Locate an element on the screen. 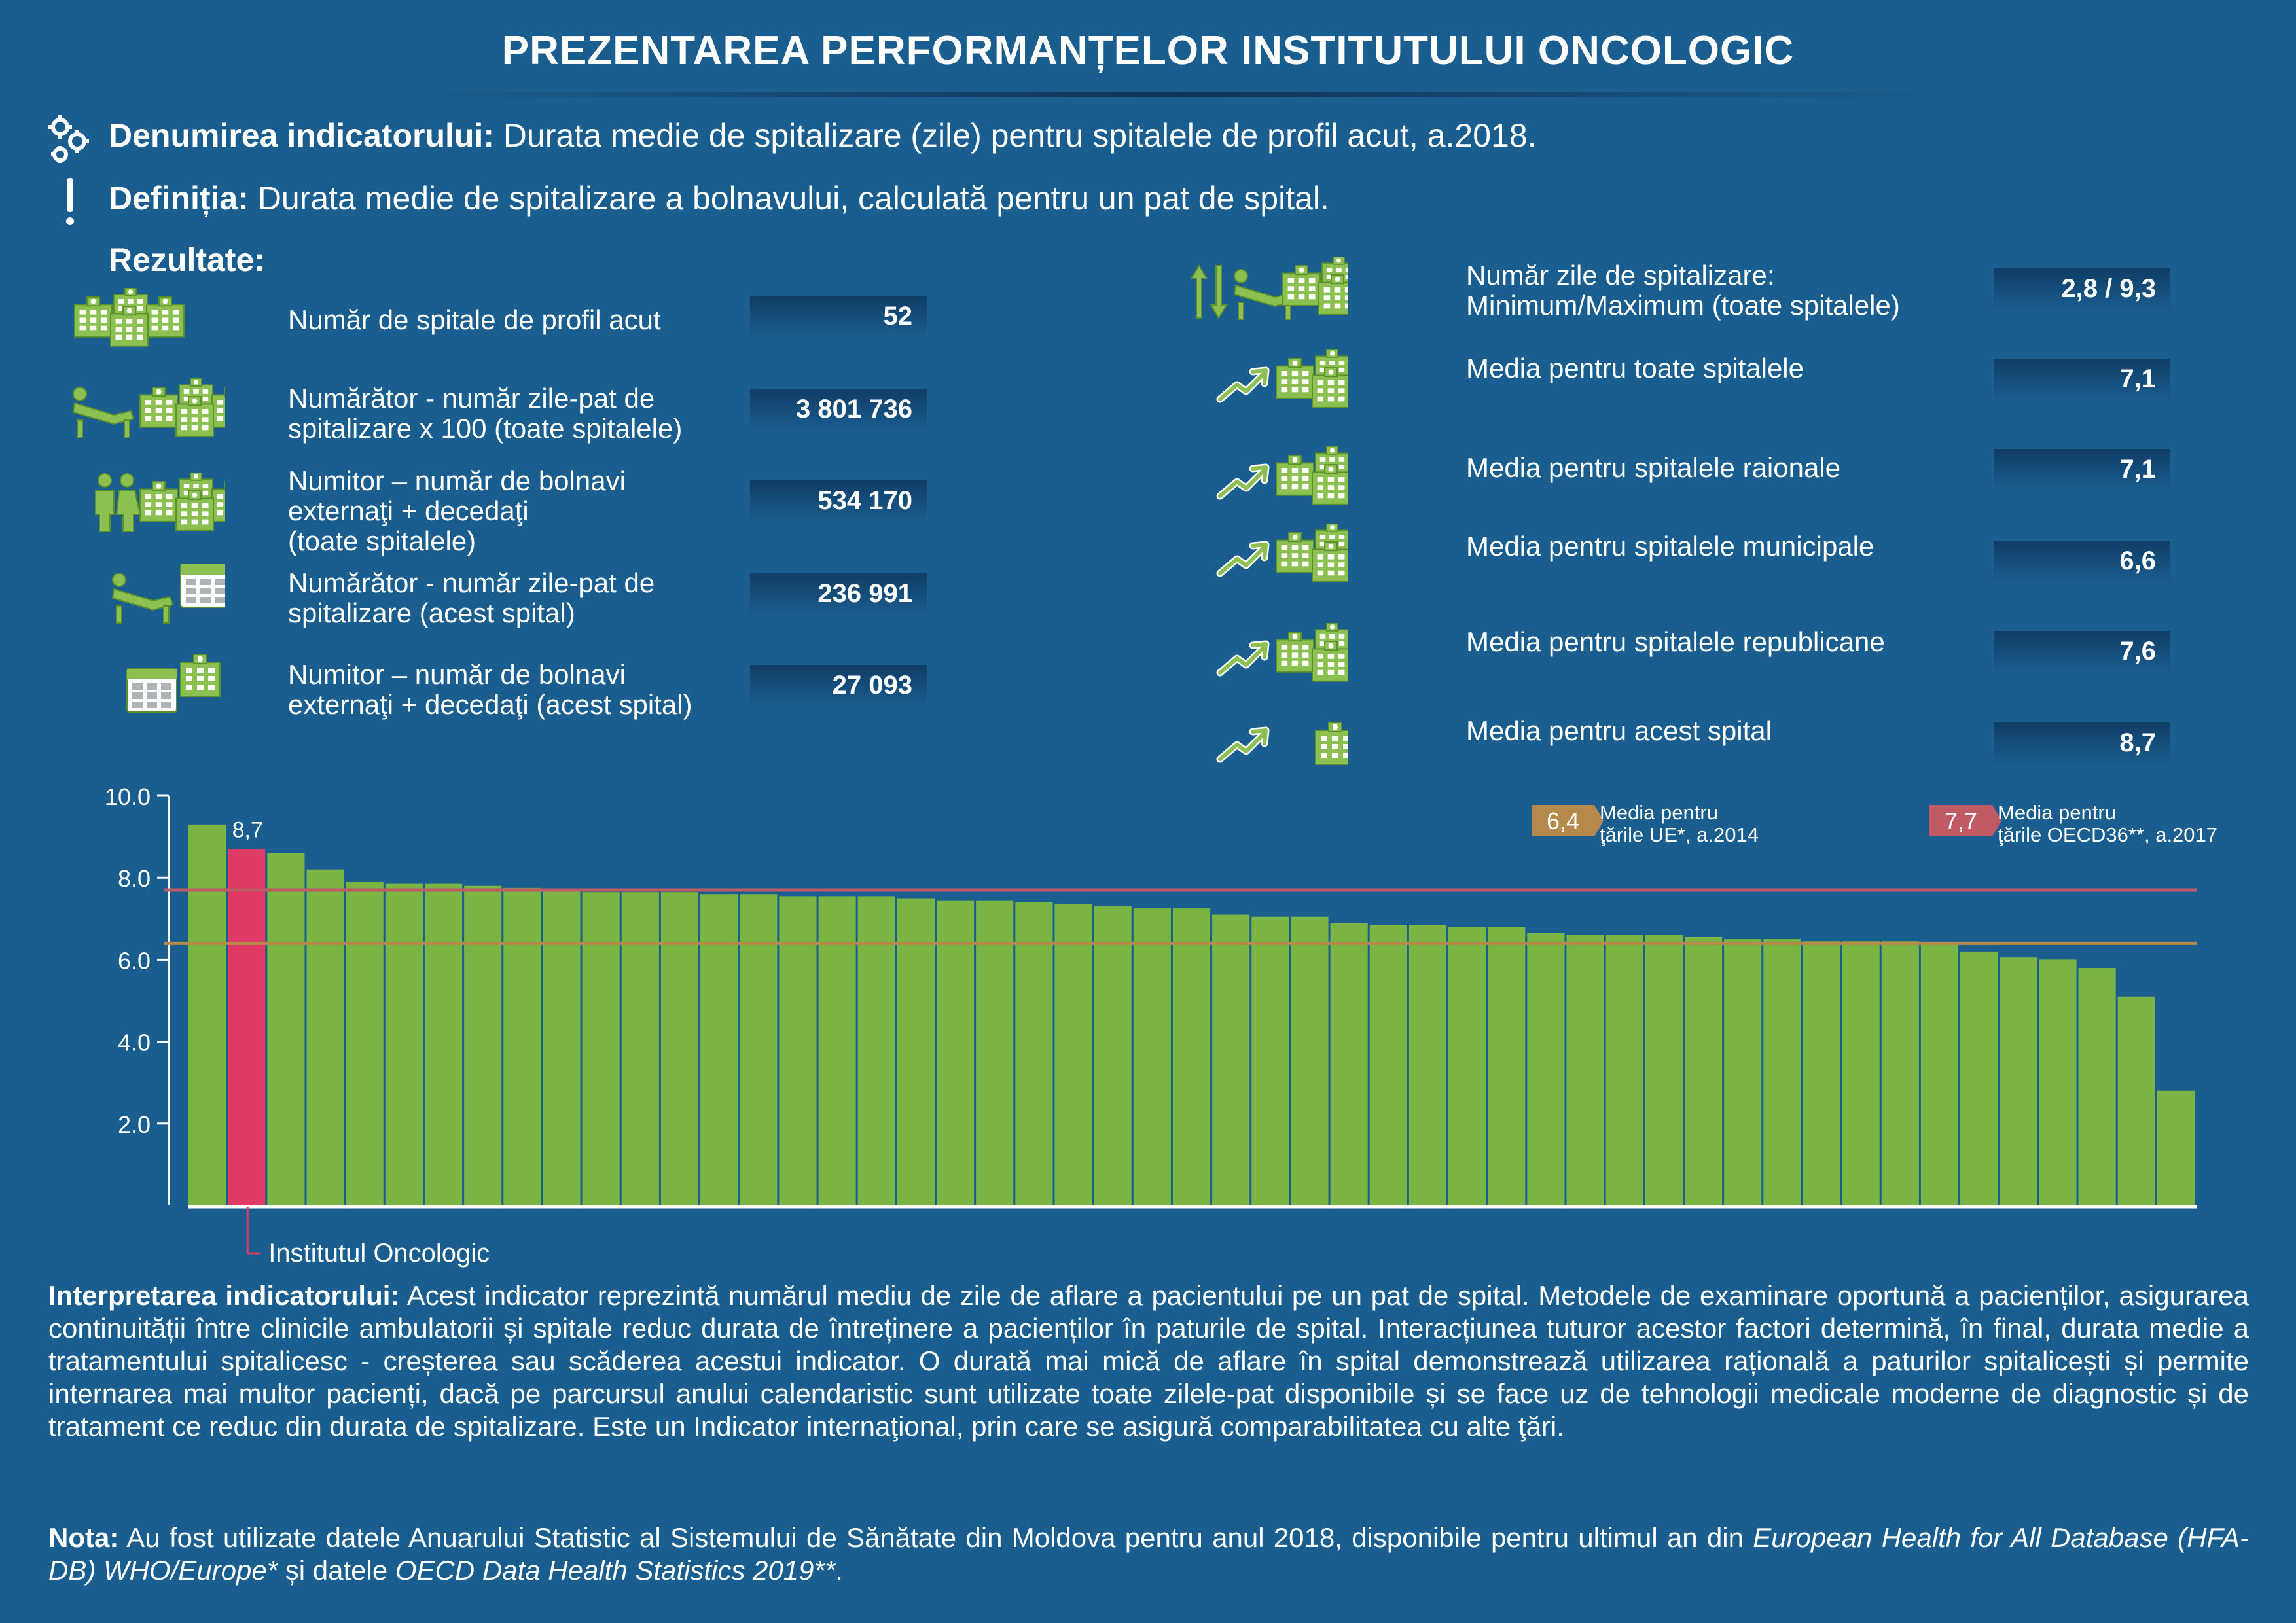  left-stat-value: 534 170 is located at coordinates (838, 502).